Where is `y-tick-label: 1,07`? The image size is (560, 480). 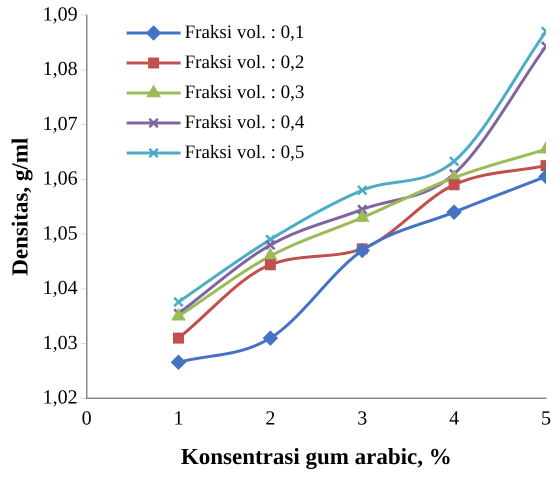 y-tick-label: 1,07 is located at coordinates (60, 123).